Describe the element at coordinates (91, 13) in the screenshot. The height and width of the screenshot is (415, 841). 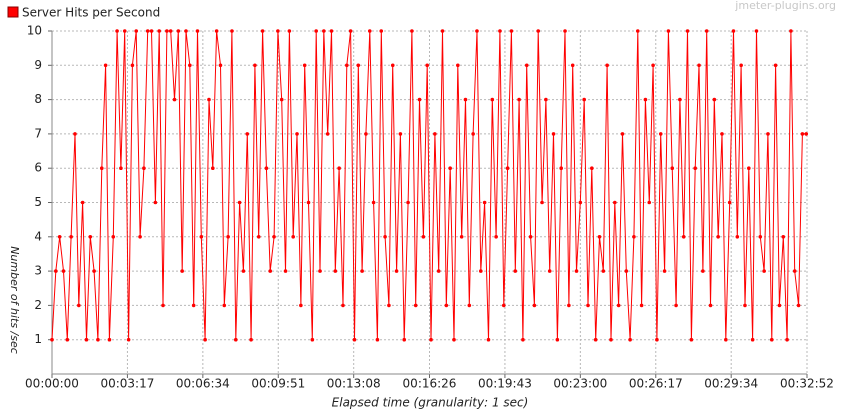
I see `legend-label: Server Hits per Second` at that location.